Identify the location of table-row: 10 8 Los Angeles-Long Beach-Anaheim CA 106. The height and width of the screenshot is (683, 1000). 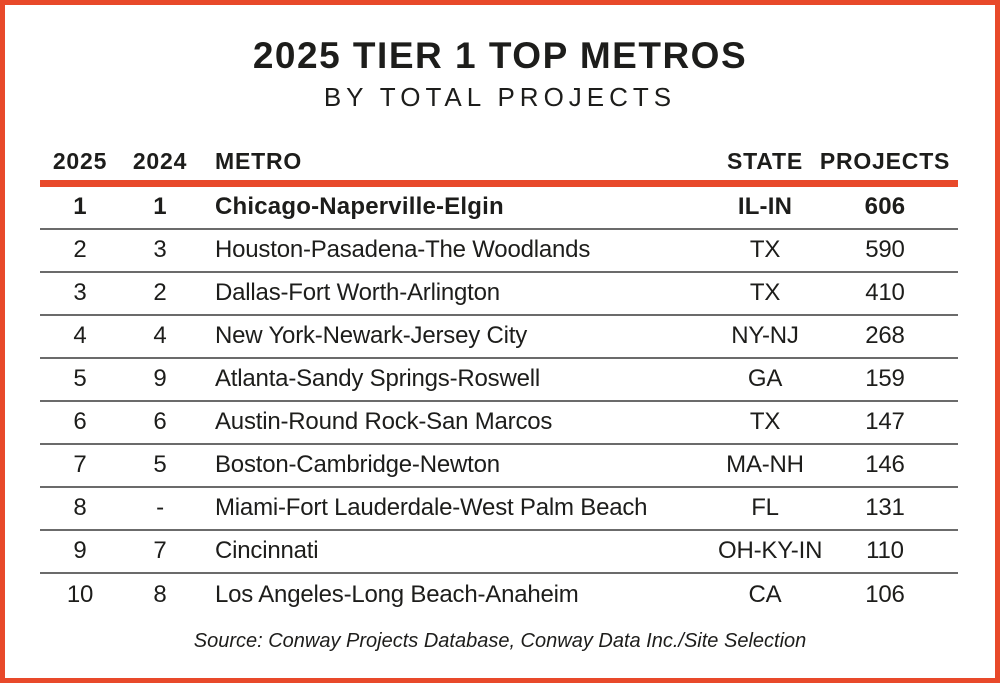
(499, 595).